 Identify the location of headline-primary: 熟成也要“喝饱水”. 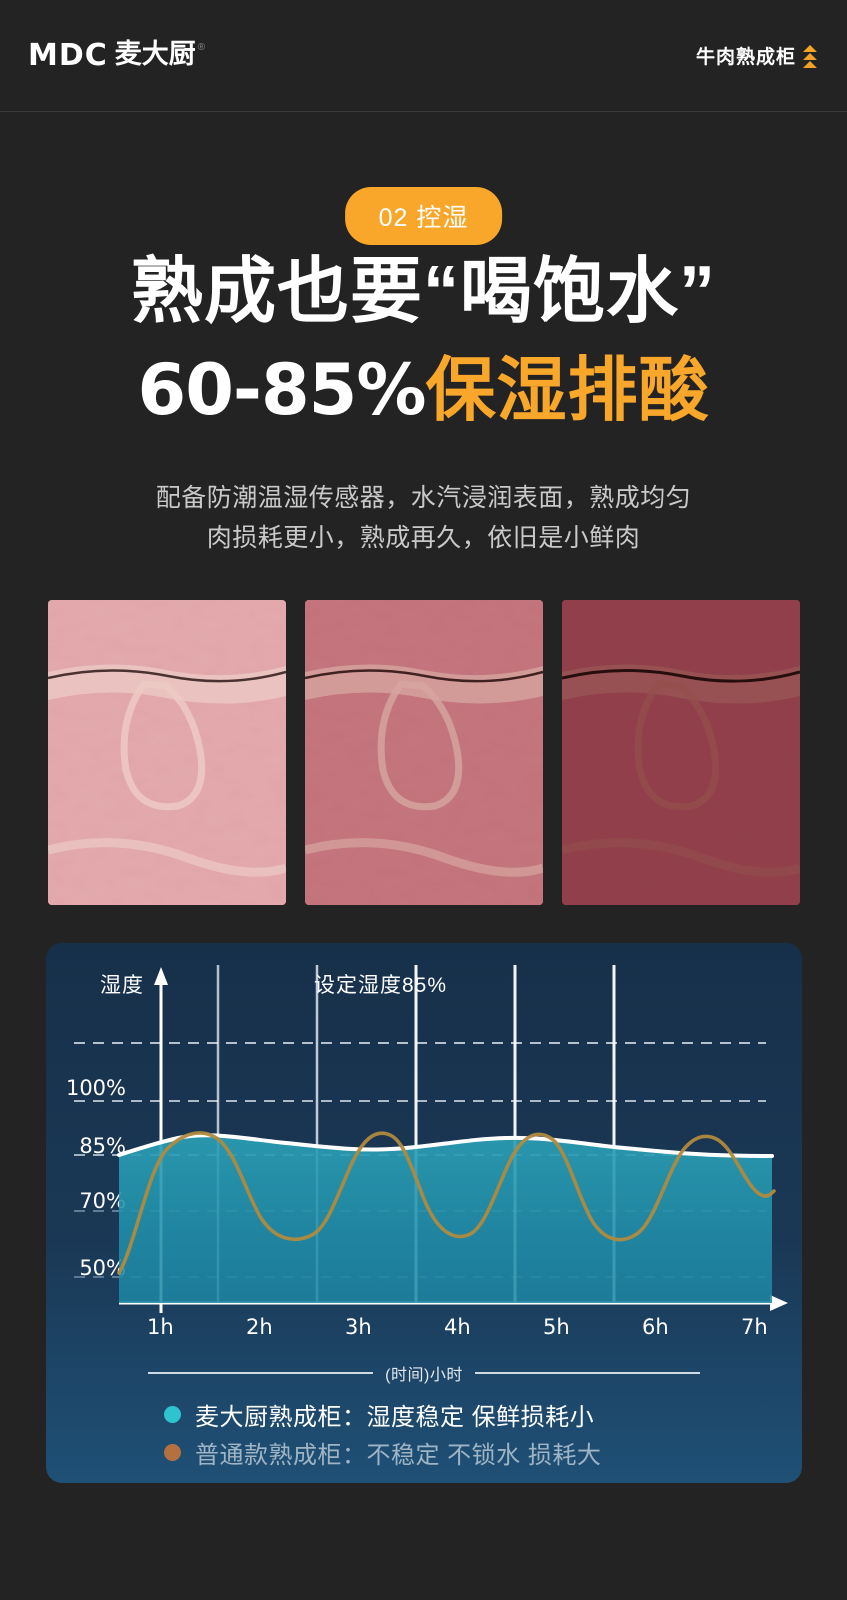
(423, 292).